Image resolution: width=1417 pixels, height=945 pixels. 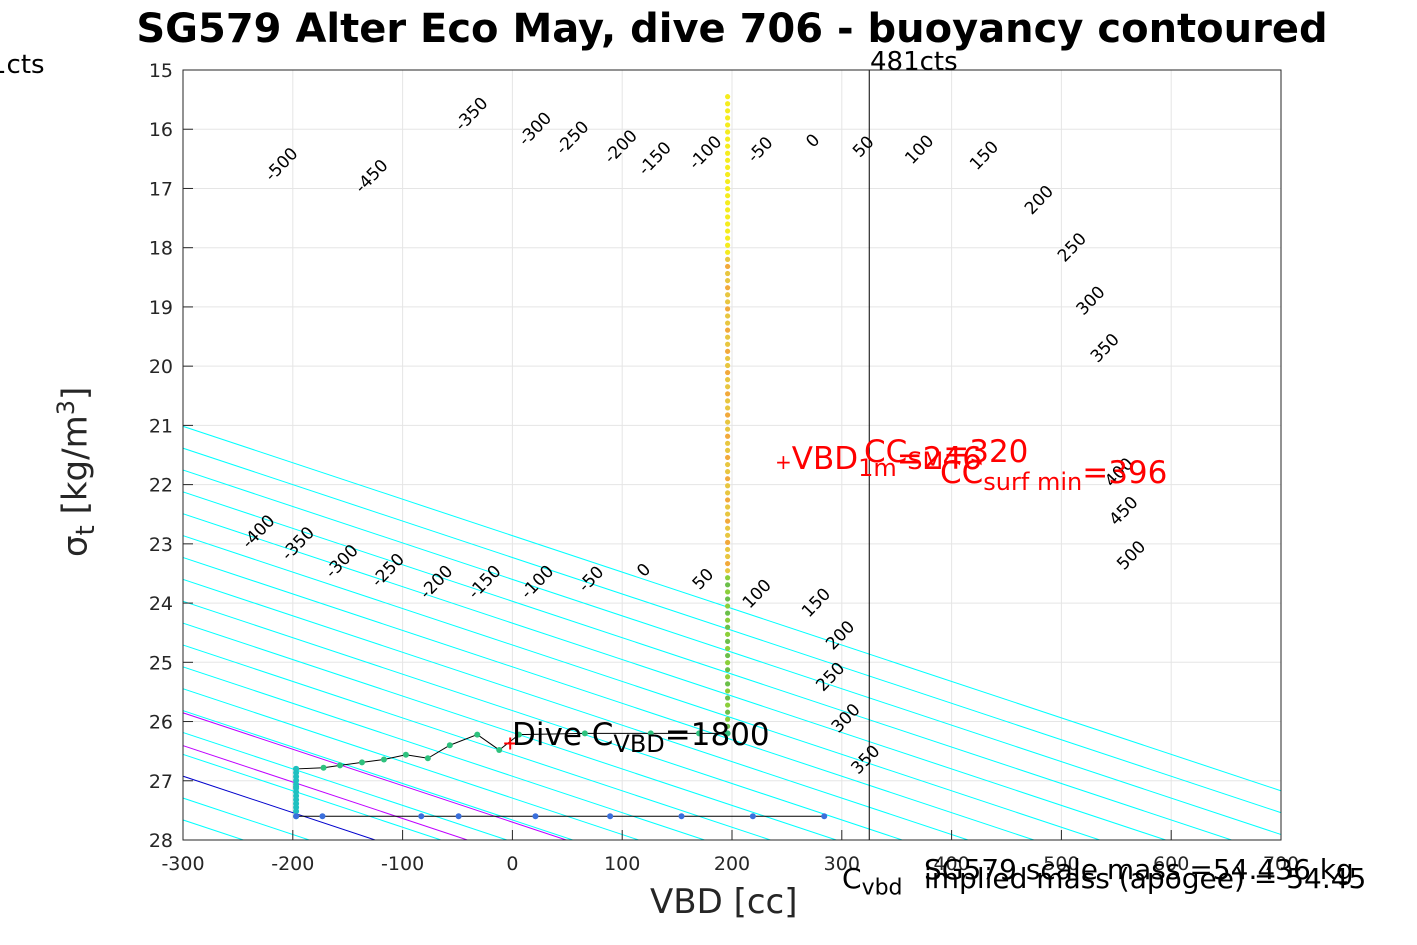 I want to click on contour-label: 100, so click(x=757, y=594).